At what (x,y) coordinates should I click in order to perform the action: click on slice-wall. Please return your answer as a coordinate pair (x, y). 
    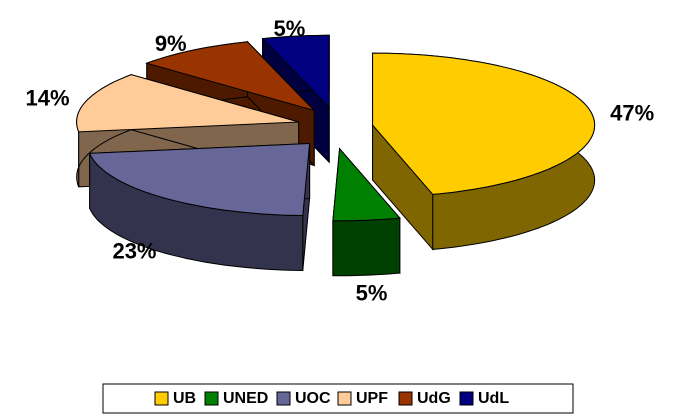
    Looking at the image, I should click on (366, 247).